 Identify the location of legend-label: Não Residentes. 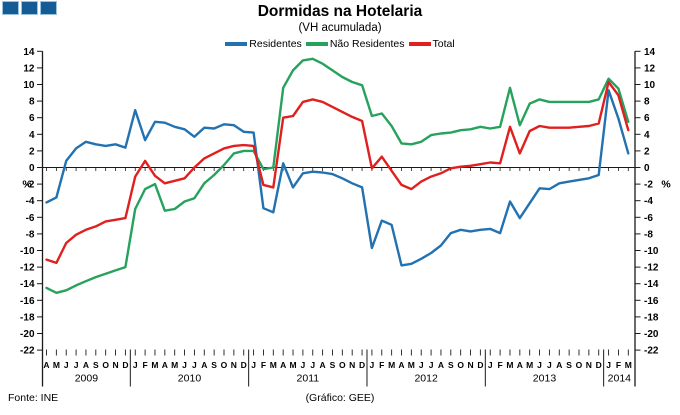
(367, 44).